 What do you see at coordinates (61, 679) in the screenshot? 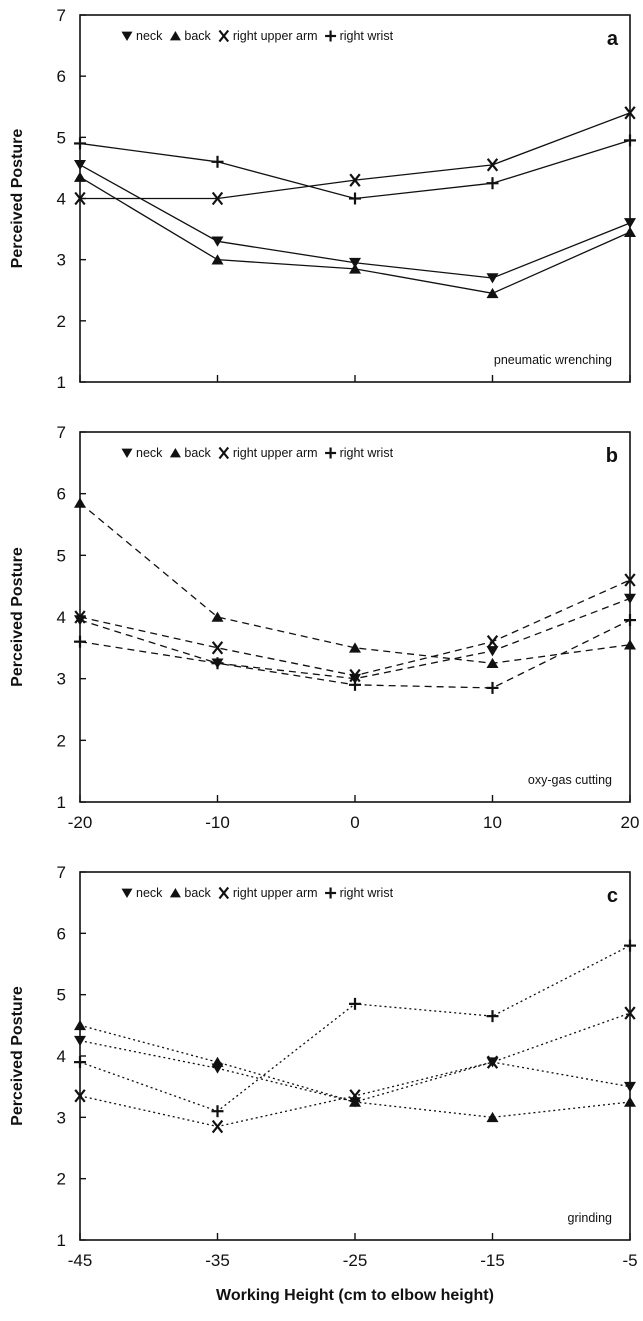
I see `panel-b-y-tick-label: 3` at bounding box center [61, 679].